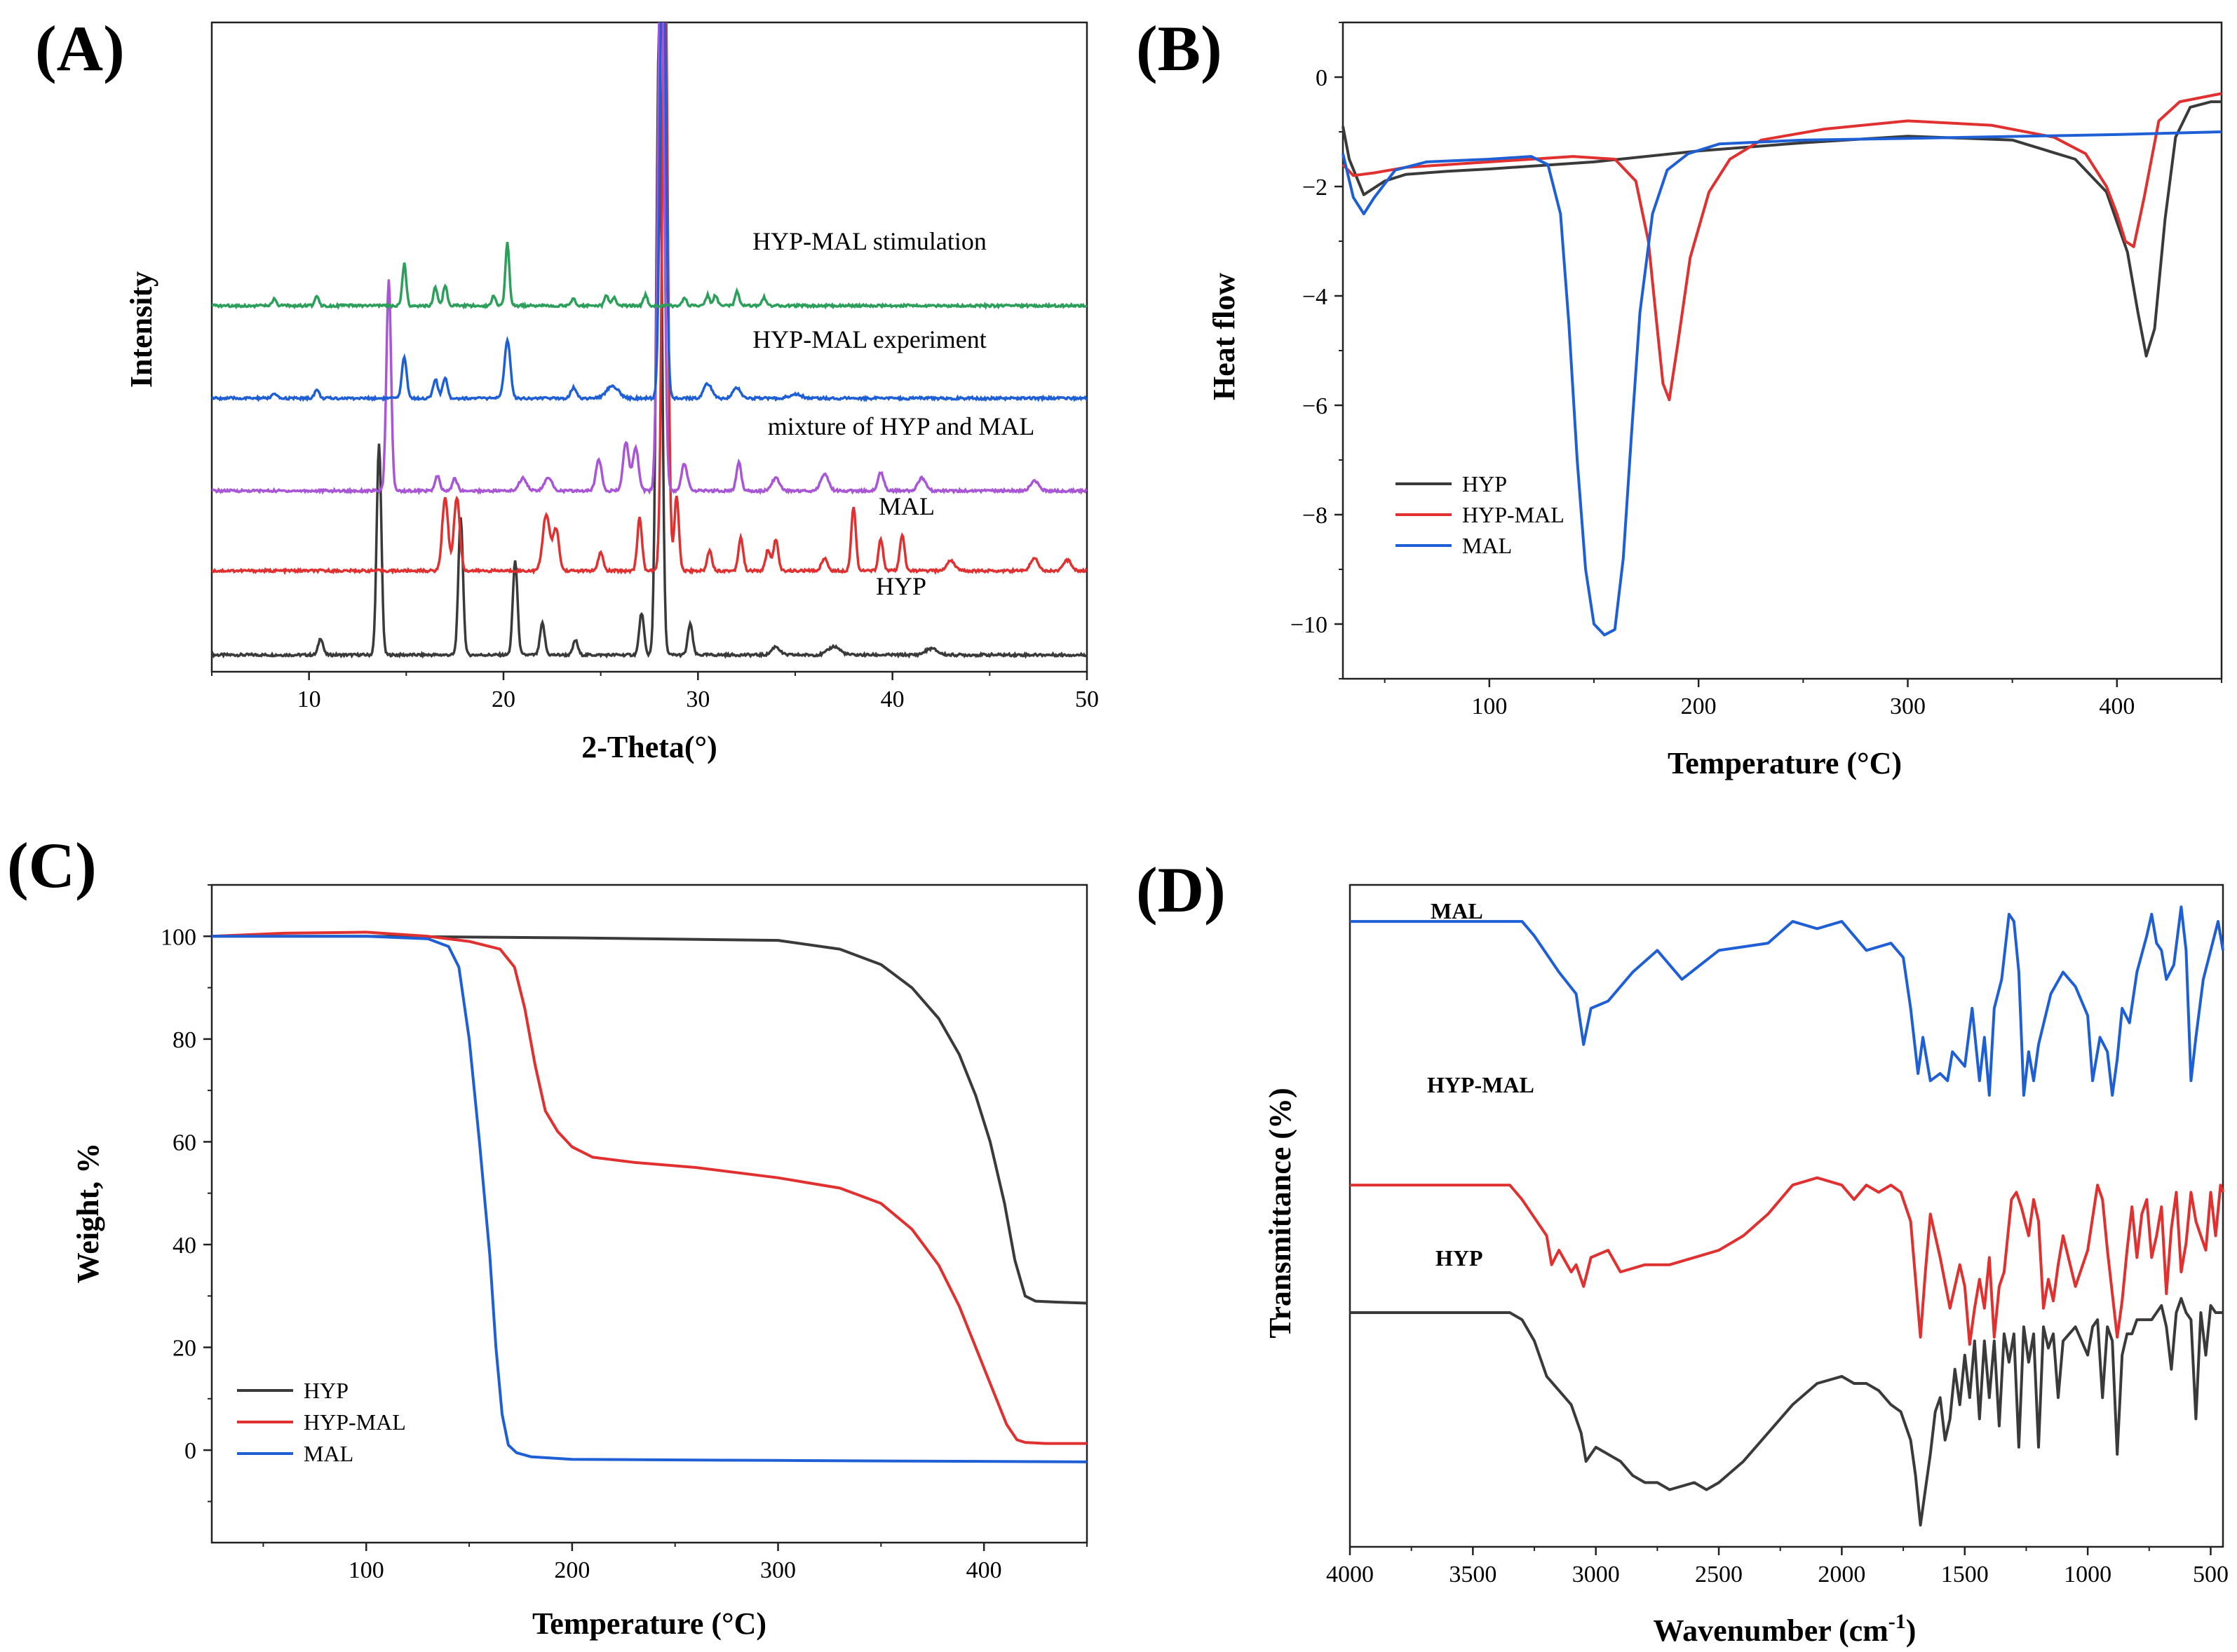  Describe the element at coordinates (2087, 1574) in the screenshot. I see `x-tick-label: 1000` at that location.